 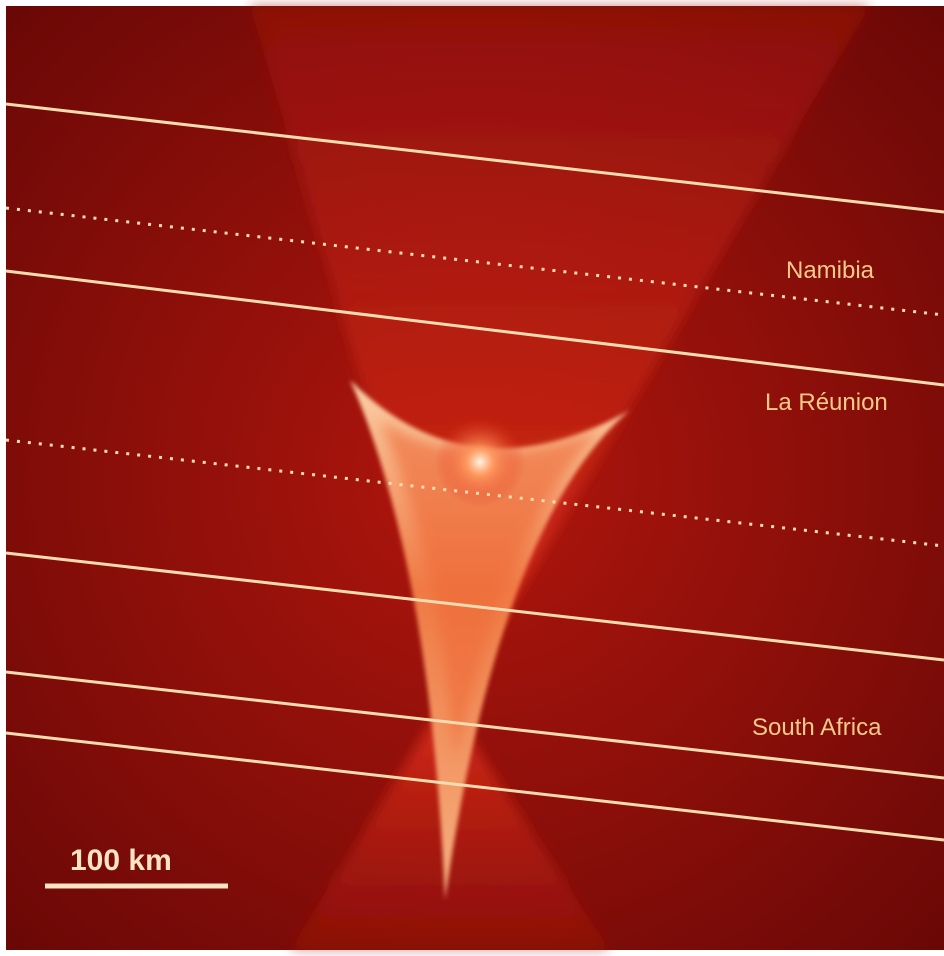 I want to click on site-label: Namibia, so click(x=830, y=270).